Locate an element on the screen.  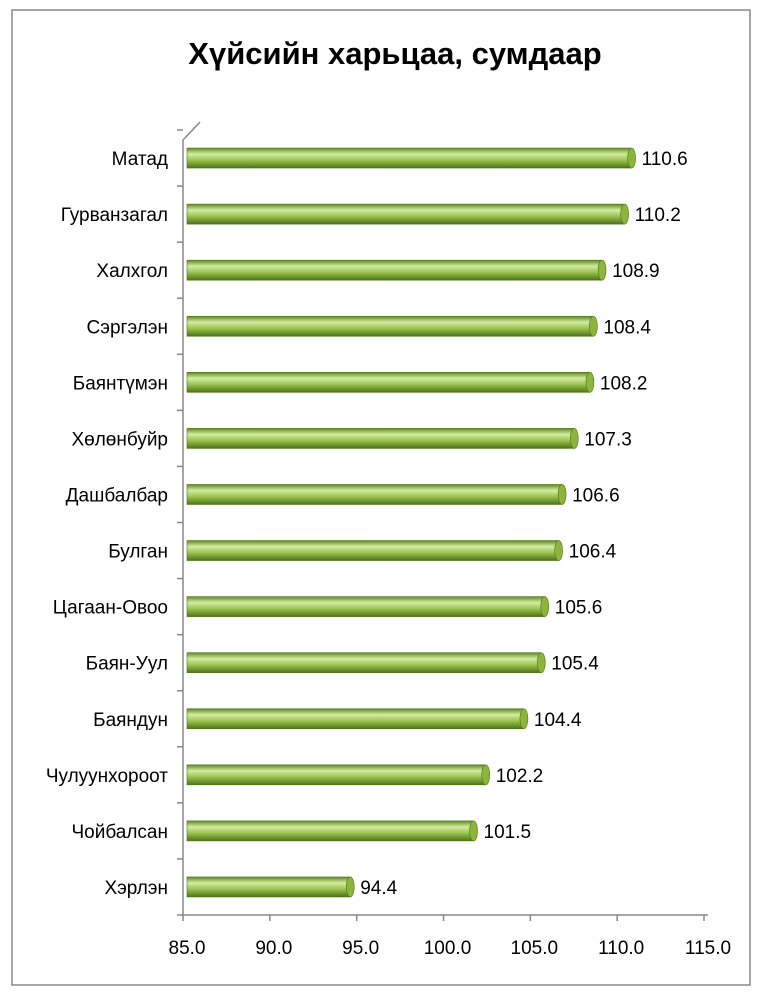
x-tick-label: 105.0 is located at coordinates (535, 948).